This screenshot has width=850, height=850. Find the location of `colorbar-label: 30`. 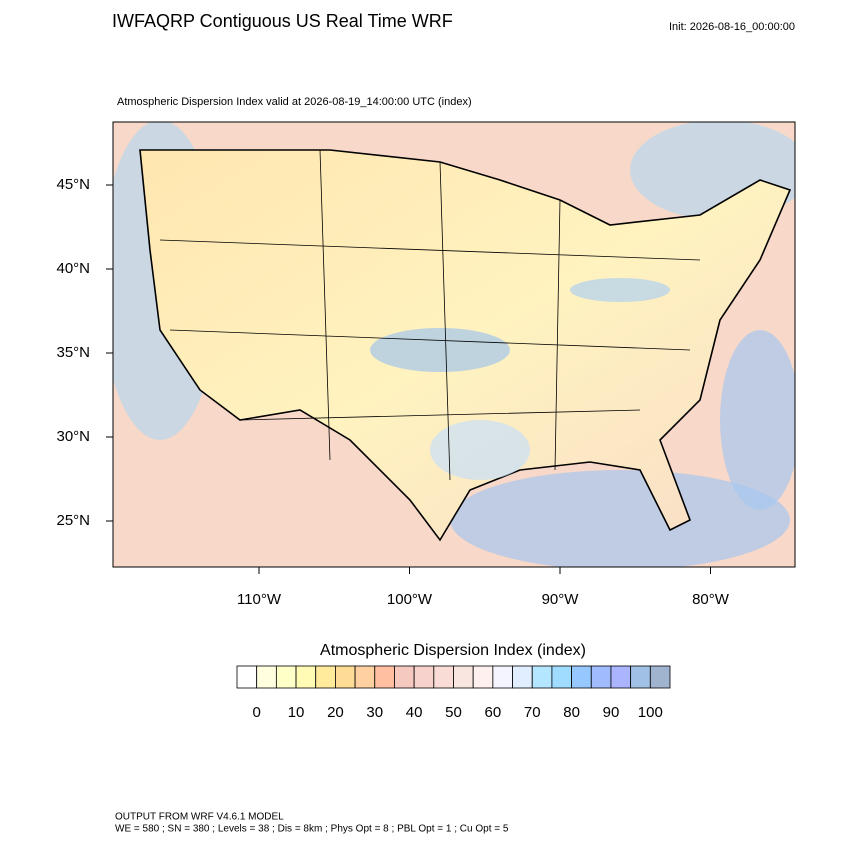

colorbar-label: 30 is located at coordinates (374, 712).